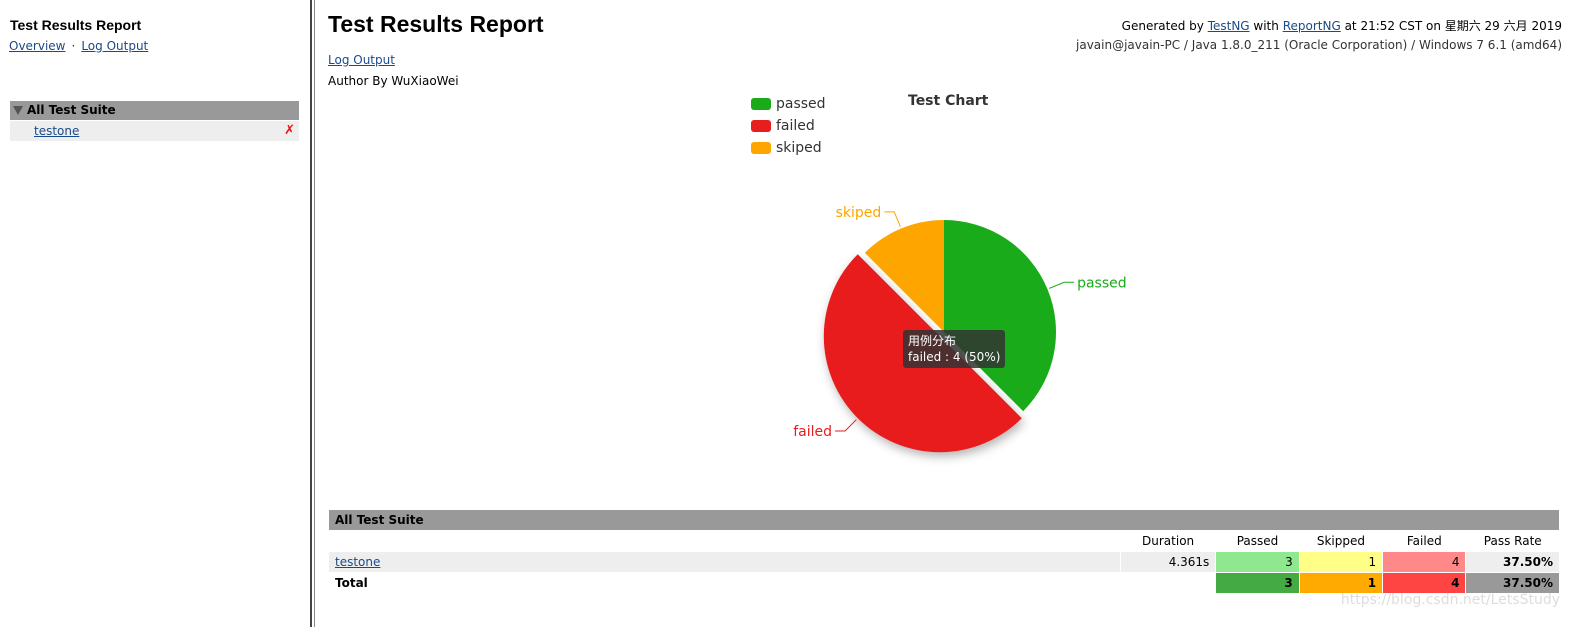 The width and height of the screenshot is (1592, 627). I want to click on row-name-cell: testone, so click(724, 562).